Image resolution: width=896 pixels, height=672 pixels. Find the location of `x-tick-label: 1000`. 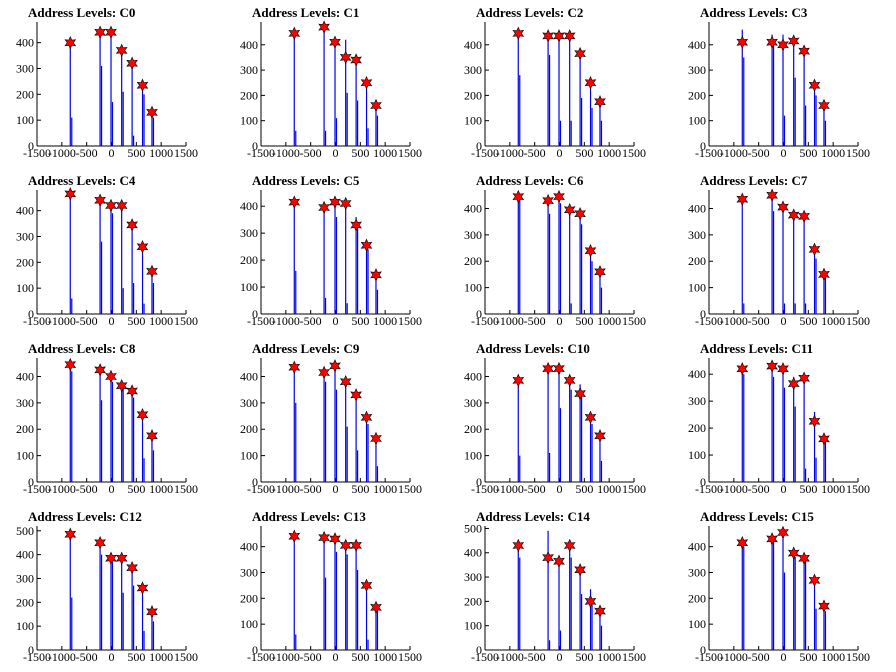

x-tick-label: 1000 is located at coordinates (609, 489).